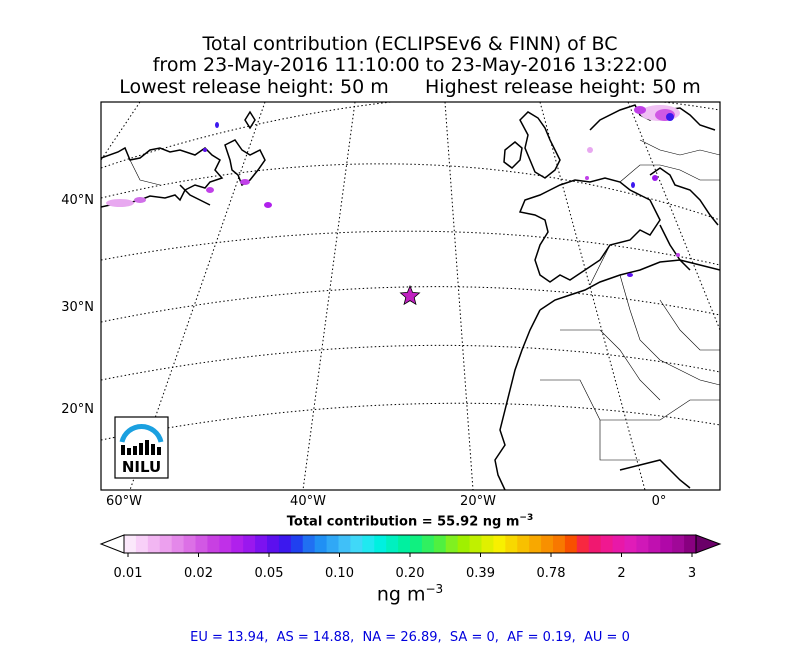 Image resolution: width=800 pixels, height=650 pixels. I want to click on colorbar-tick-label: 3, so click(692, 573).